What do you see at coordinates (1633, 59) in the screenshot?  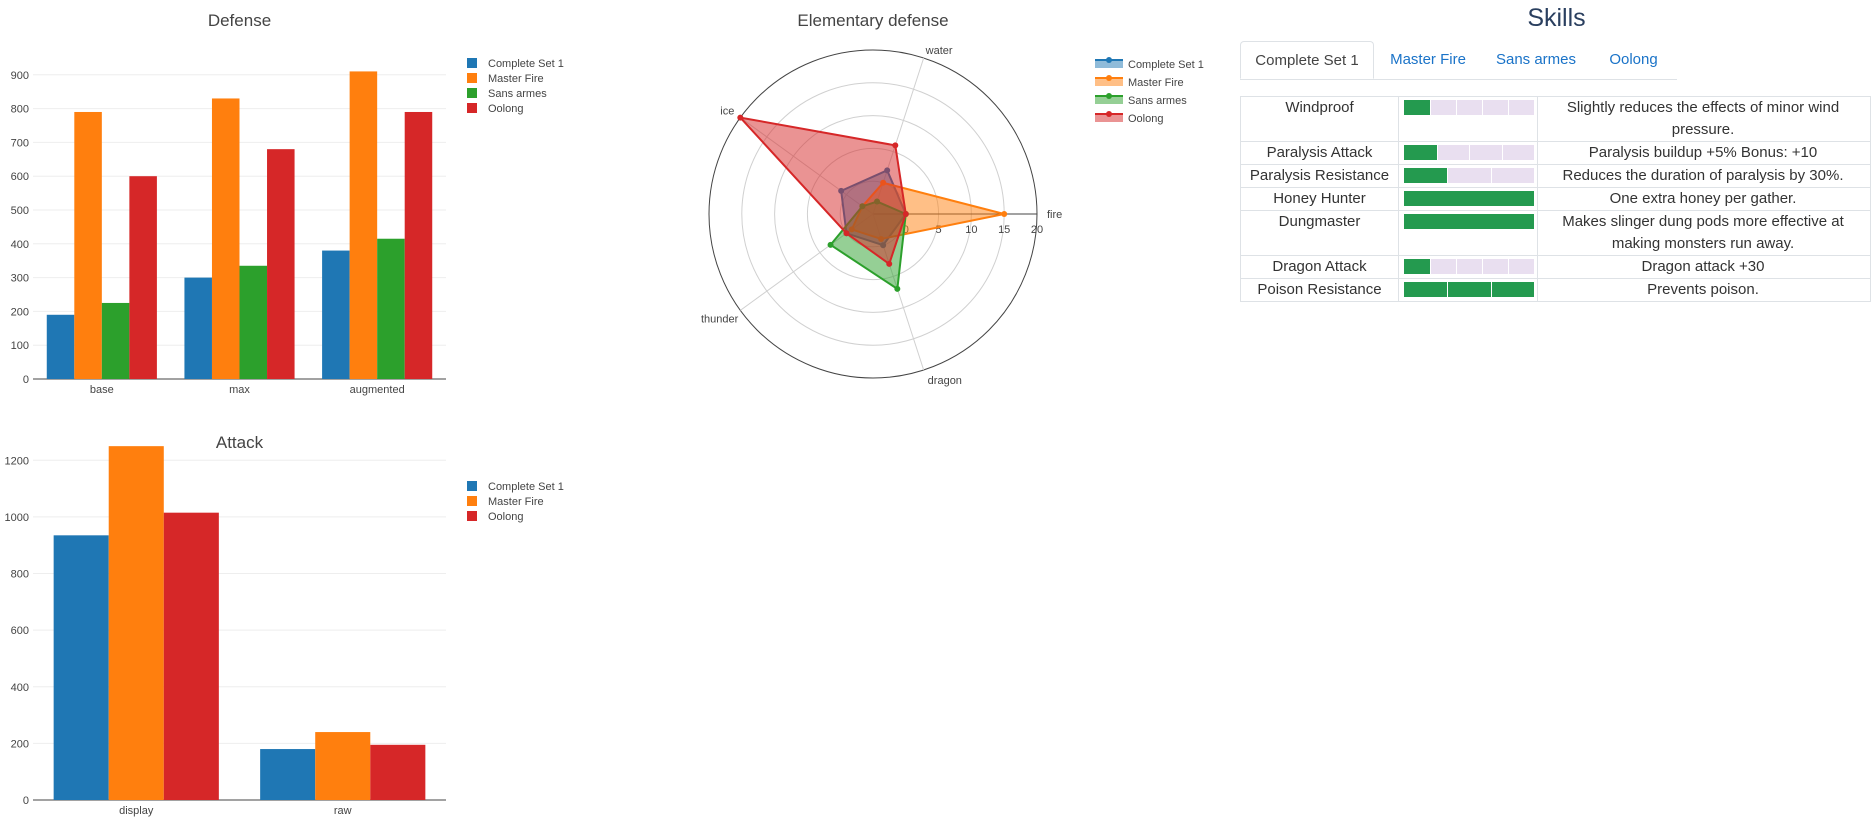 I see `tab-oolong: Oolong` at bounding box center [1633, 59].